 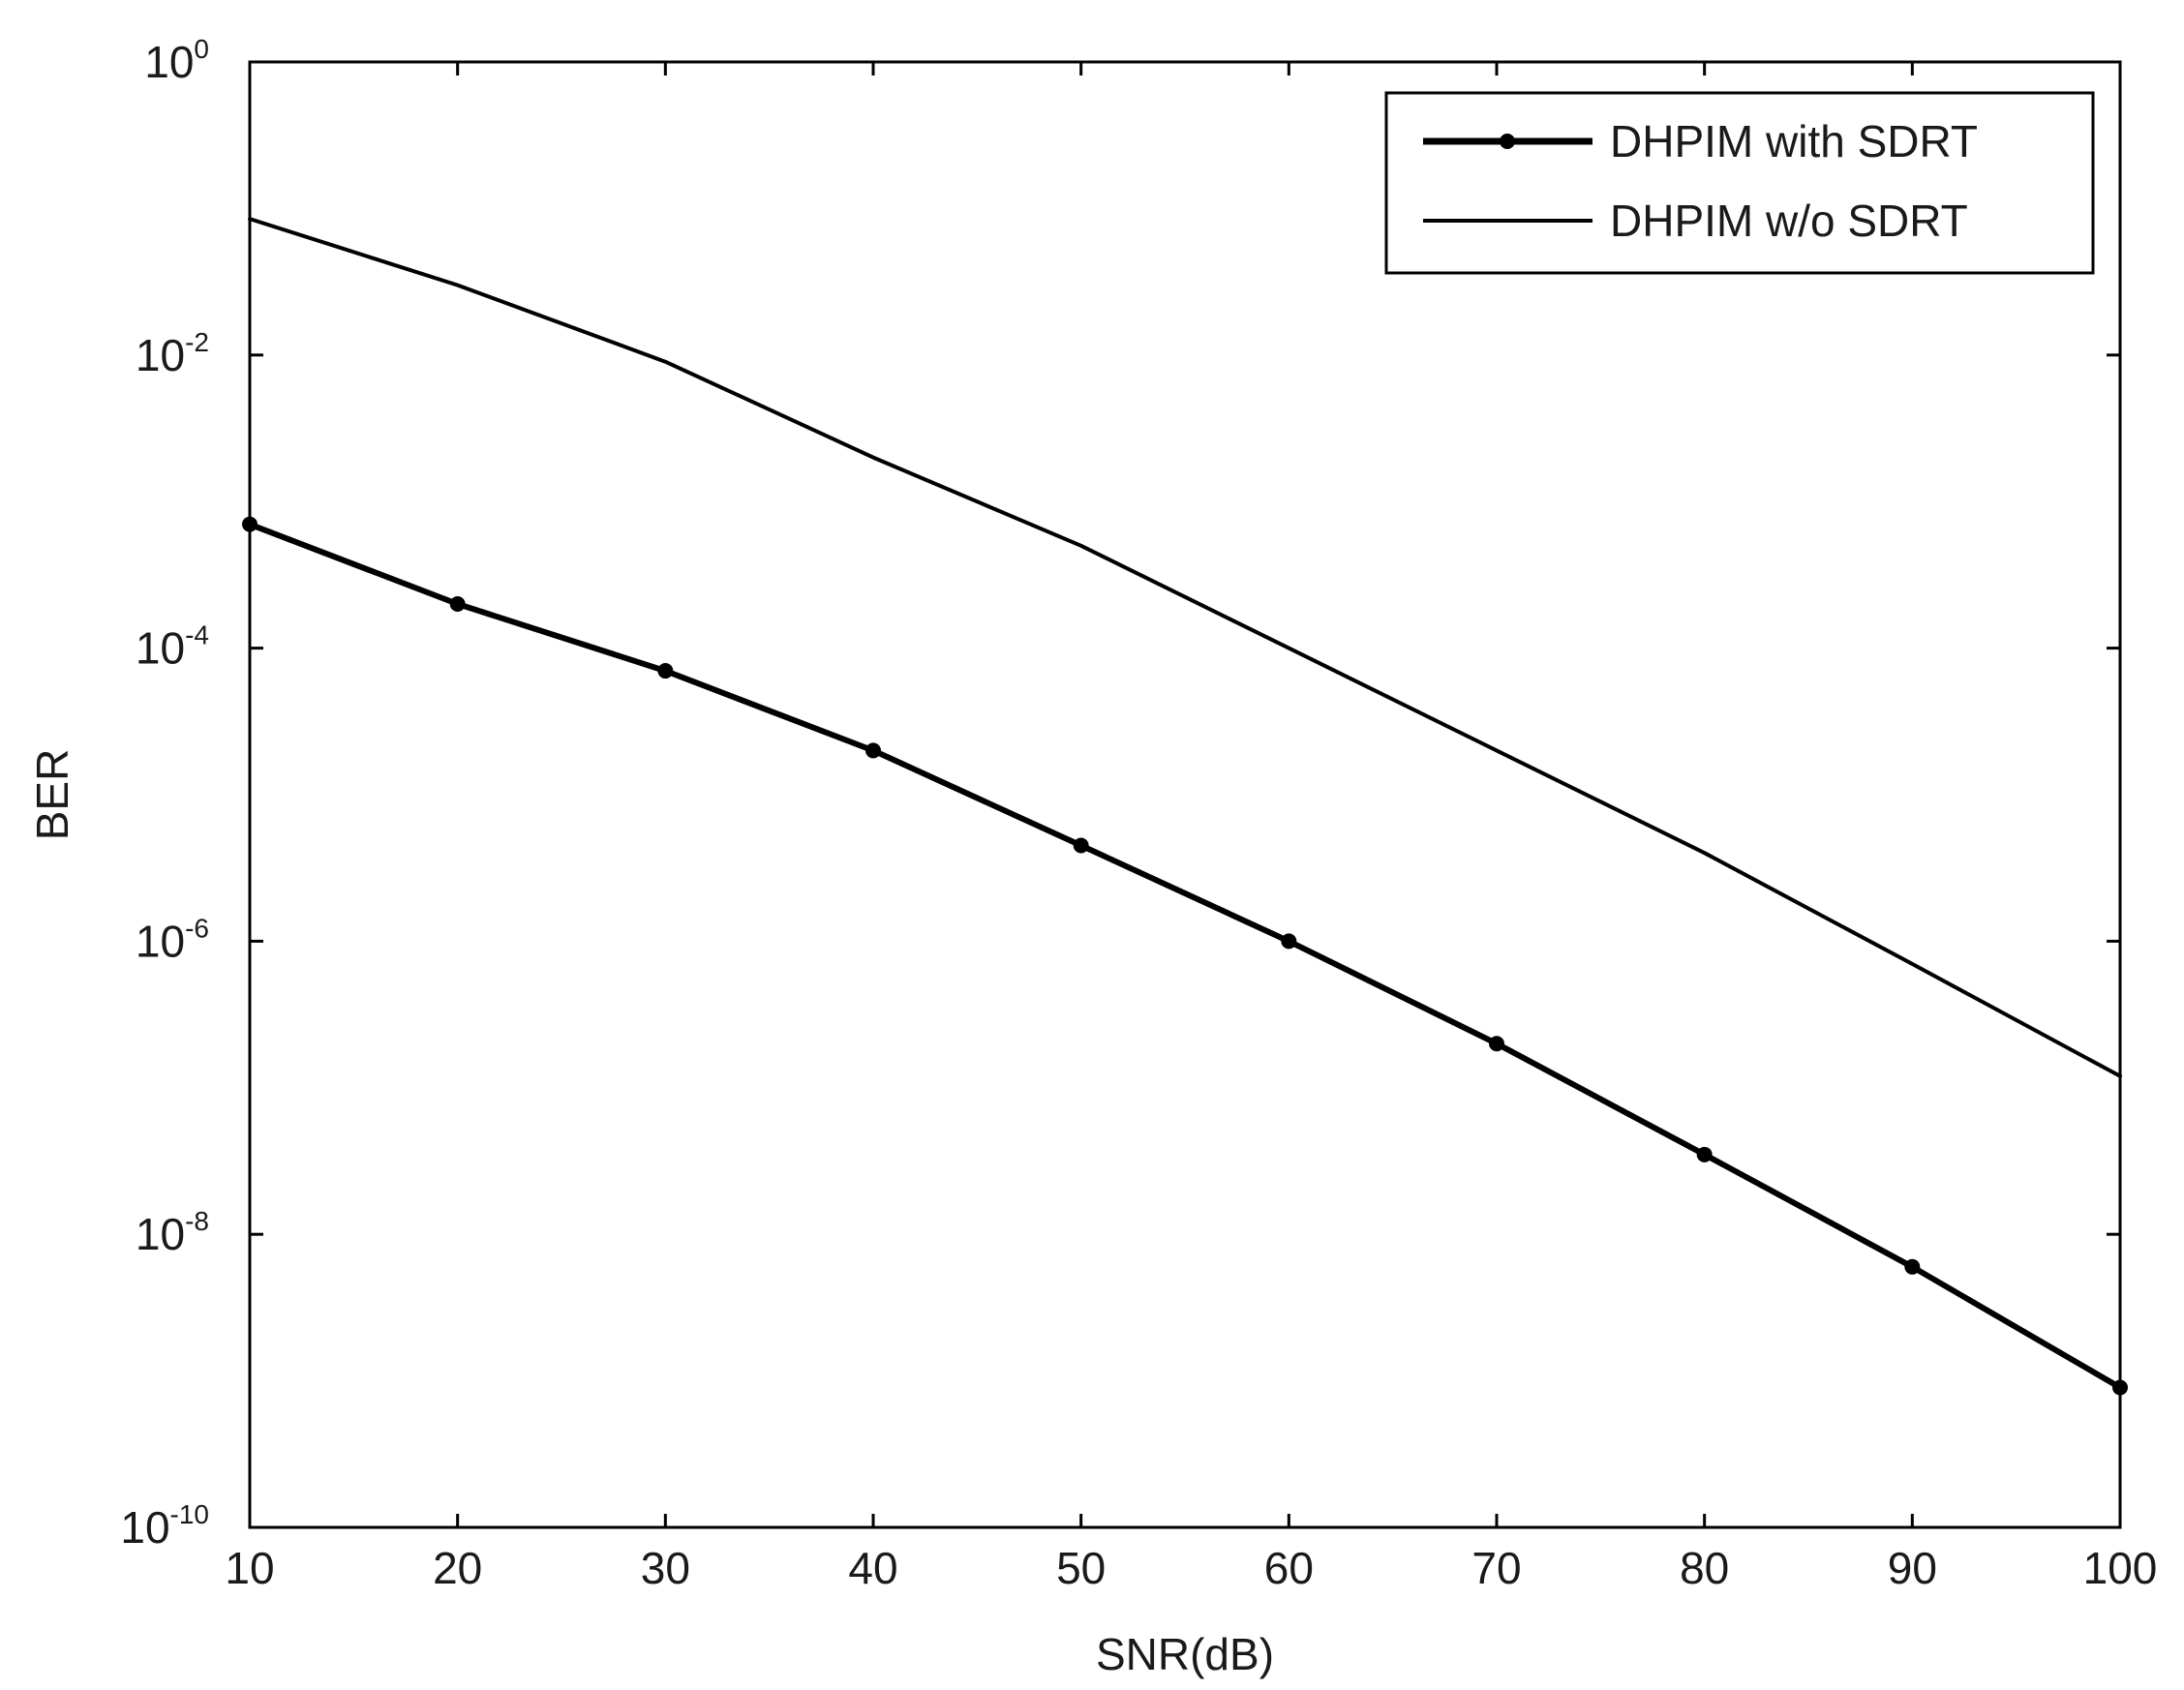 I want to click on y-tick-label: 10⁻¹⁰, so click(x=164, y=1526).